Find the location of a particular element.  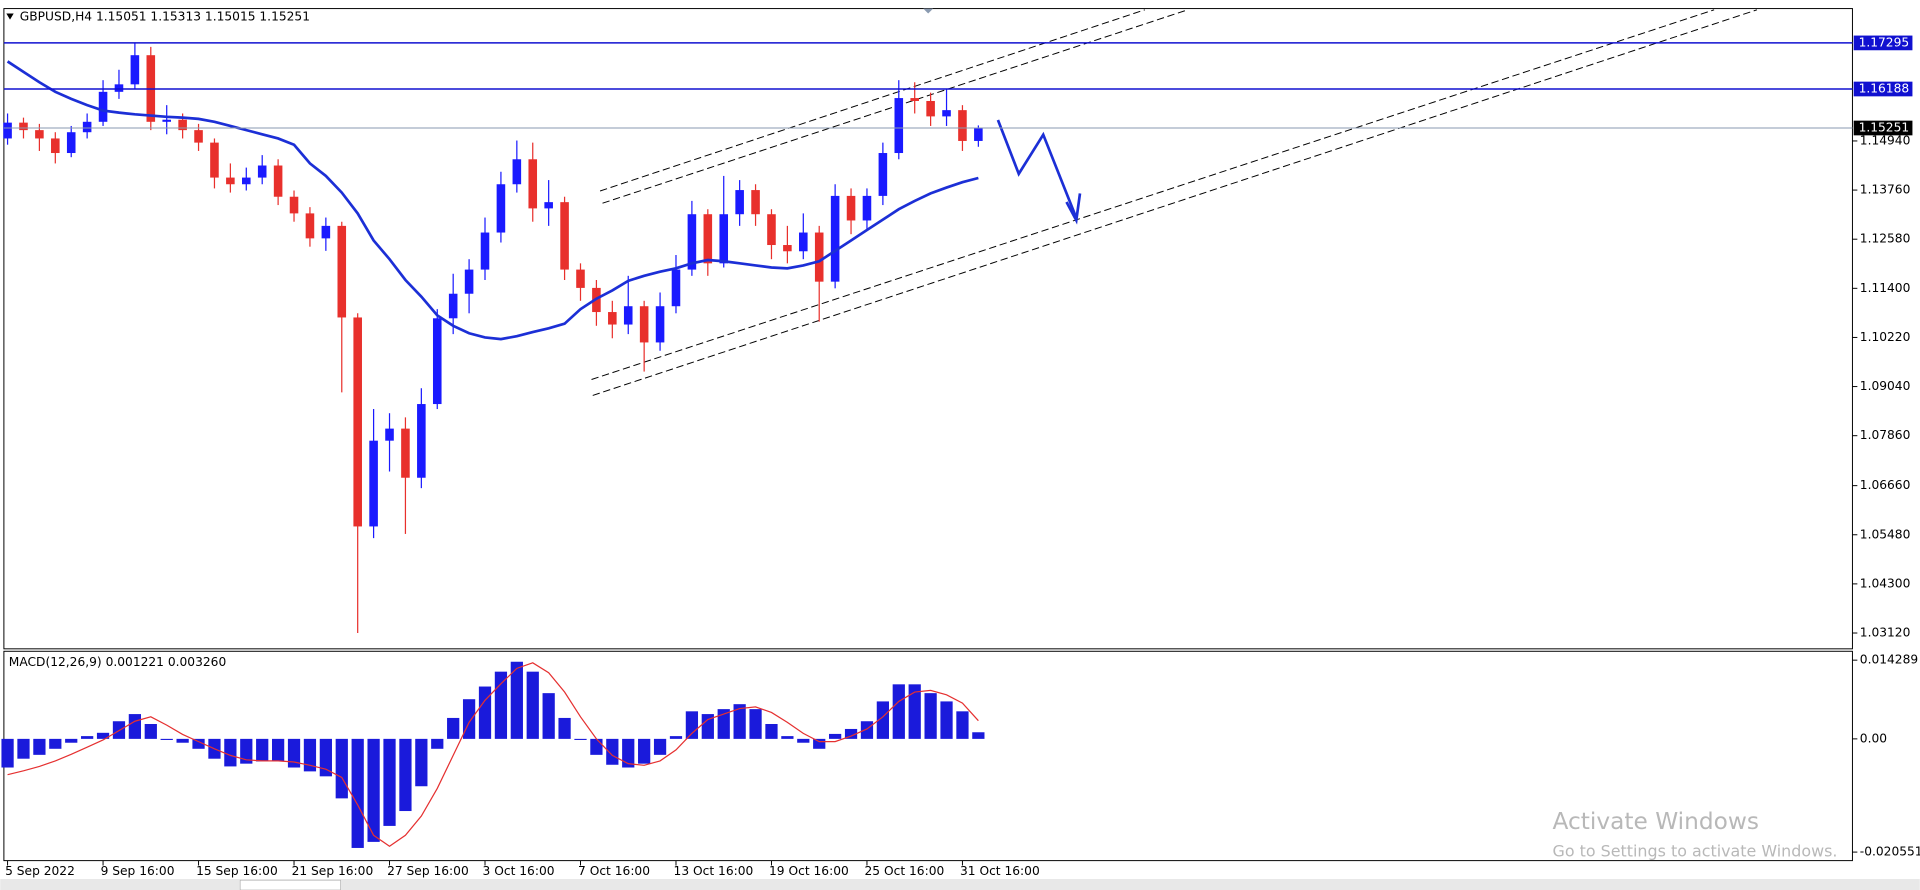

tab is located at coordinates (290, 884).